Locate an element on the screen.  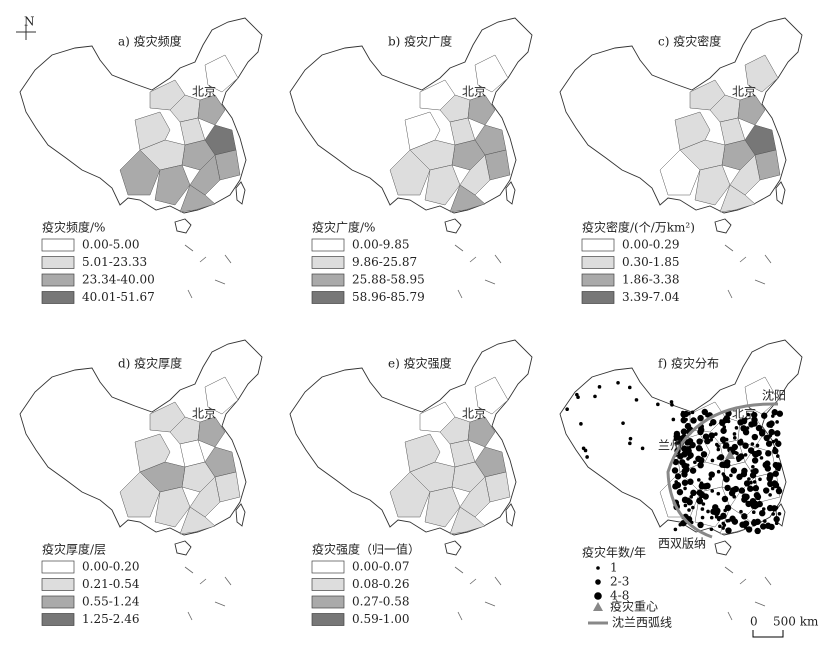
legend-dot is located at coordinates (598, 596).